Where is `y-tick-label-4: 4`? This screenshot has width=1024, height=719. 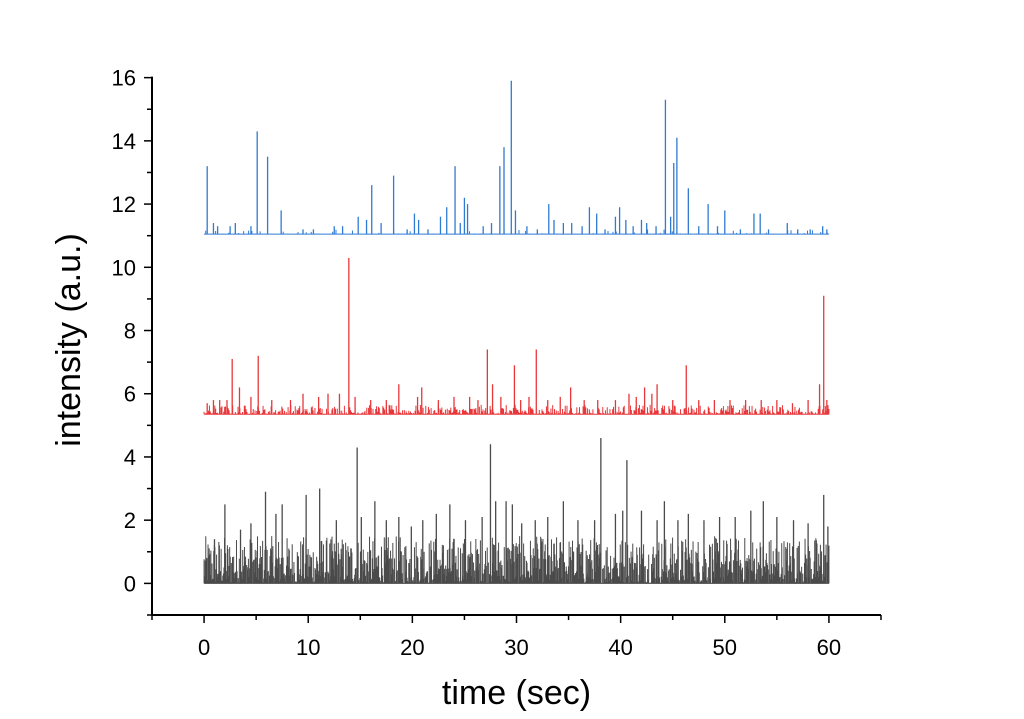
y-tick-label-4: 4 is located at coordinates (130, 457).